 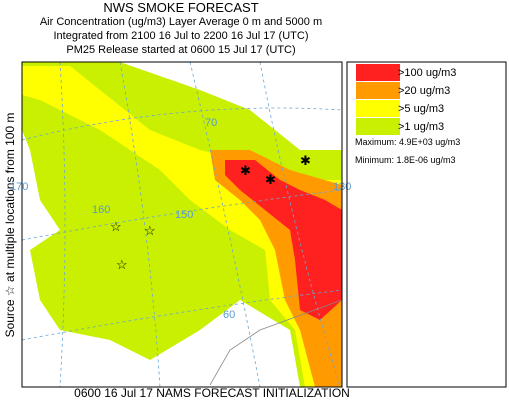 I want to click on legend-label: >100 ug/m3, so click(x=427, y=73).